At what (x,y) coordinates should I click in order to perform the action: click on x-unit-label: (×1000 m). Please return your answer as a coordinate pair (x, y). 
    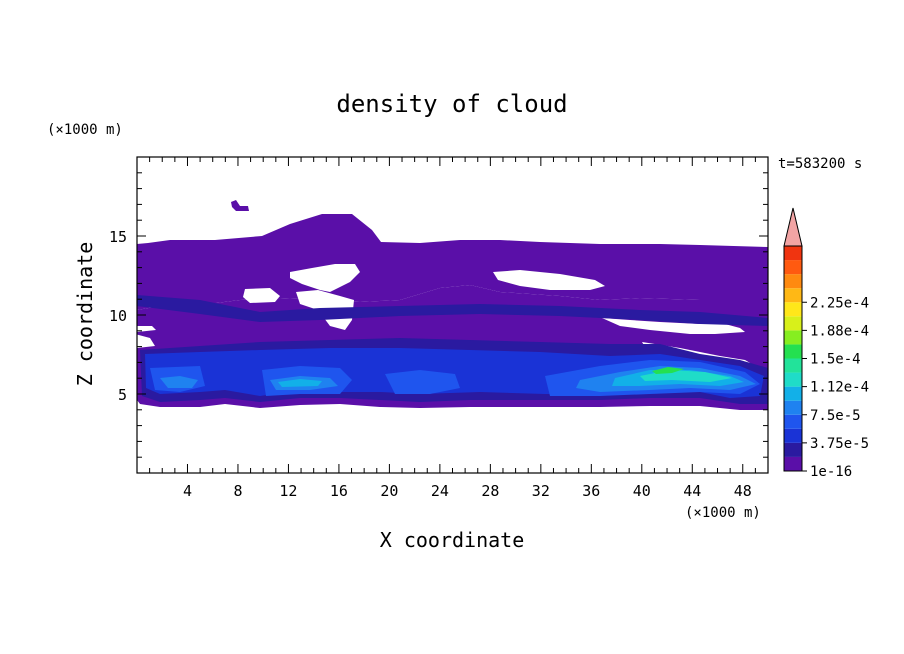
    Looking at the image, I should click on (723, 513).